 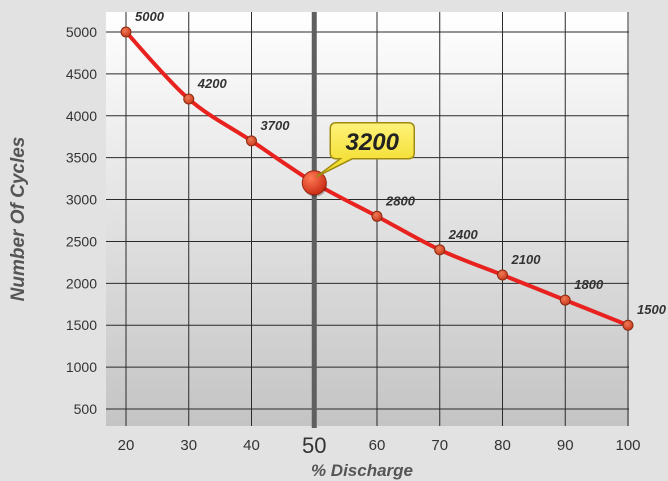 What do you see at coordinates (652, 309) in the screenshot?
I see `point-label: 1500` at bounding box center [652, 309].